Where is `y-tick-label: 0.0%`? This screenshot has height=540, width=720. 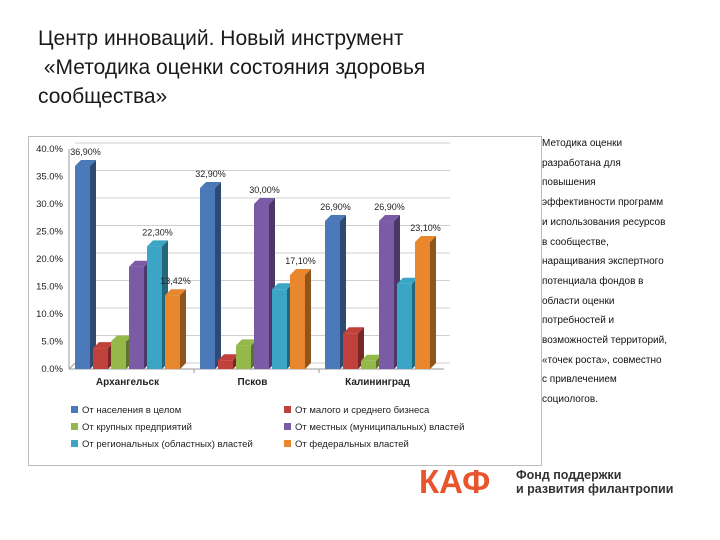
y-tick-label: 0.0% is located at coordinates (52, 369).